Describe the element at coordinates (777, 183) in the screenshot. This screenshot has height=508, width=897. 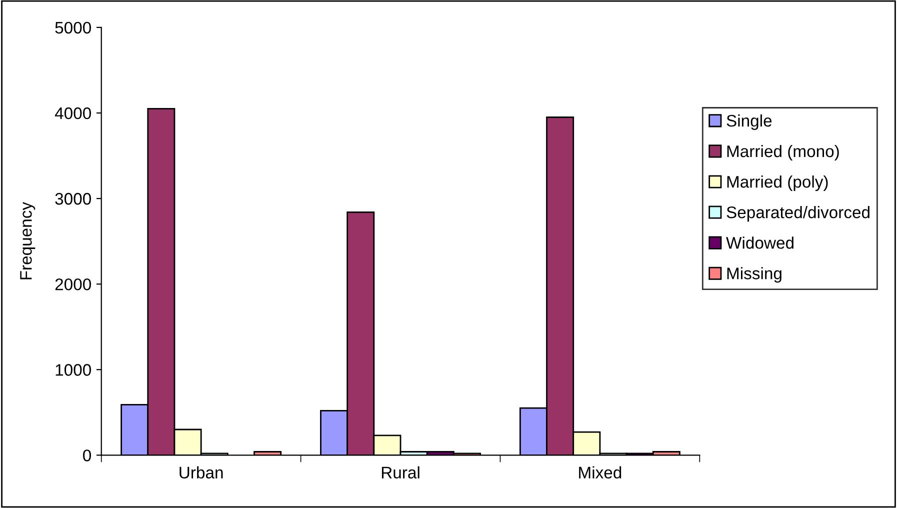
I see `legend-label: Married (poly)` at that location.